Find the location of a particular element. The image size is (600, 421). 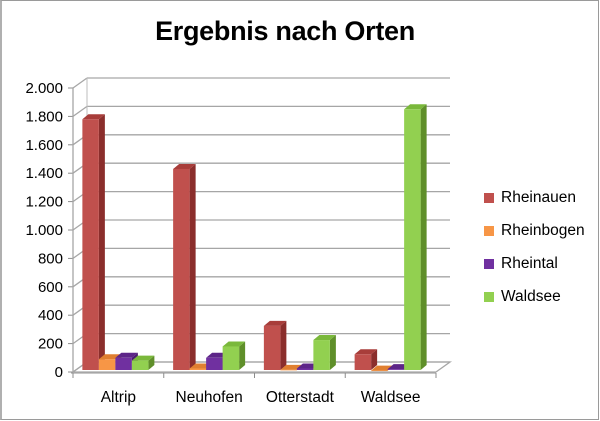

legend-item-rheintal: Rheintal is located at coordinates (534, 263).